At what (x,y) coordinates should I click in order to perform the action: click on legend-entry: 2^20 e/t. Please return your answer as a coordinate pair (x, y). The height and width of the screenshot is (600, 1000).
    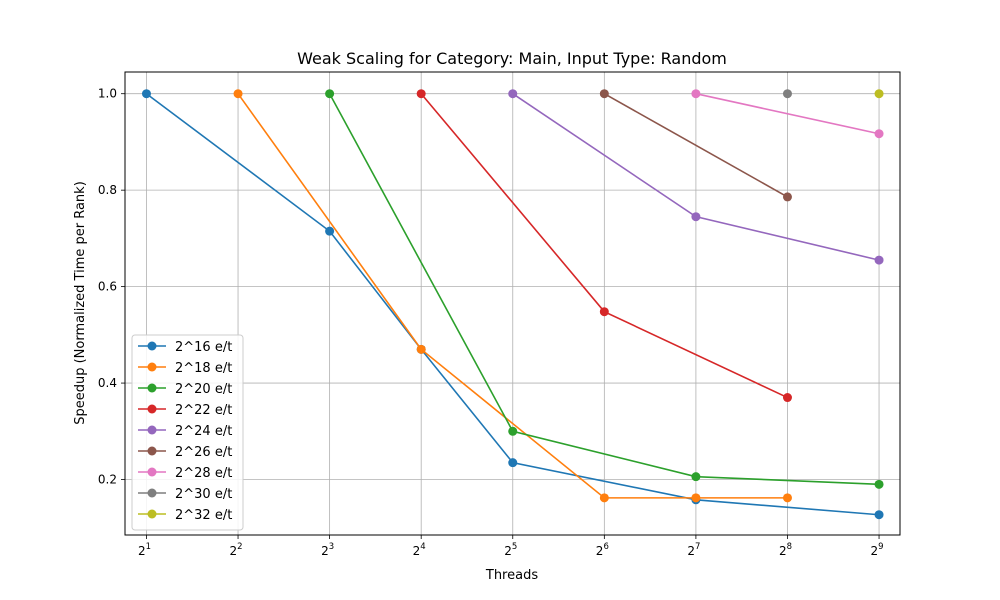
    Looking at the image, I should click on (203, 389).